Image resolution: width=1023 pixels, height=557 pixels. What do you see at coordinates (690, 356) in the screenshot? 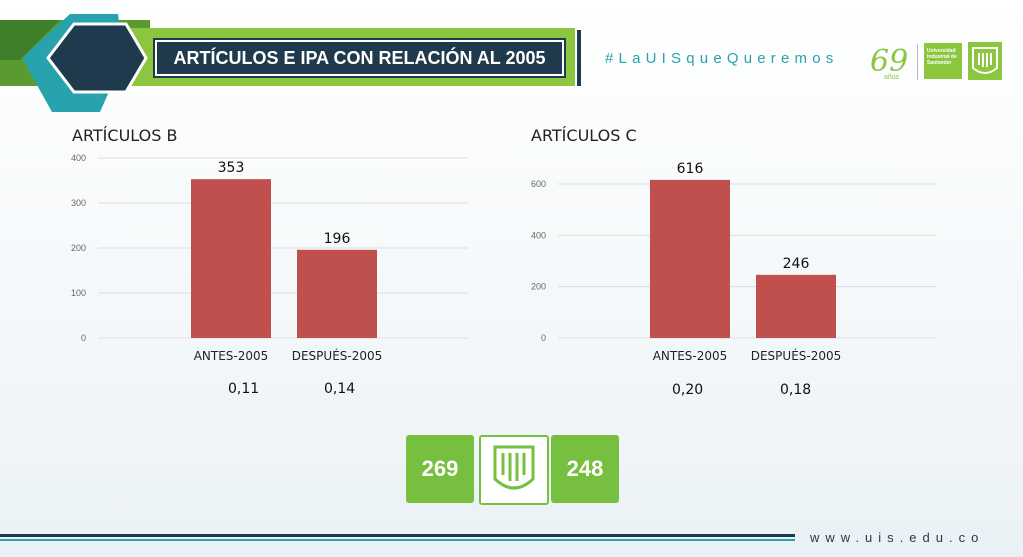
I see `chart-c-category-label: ANTES-2005` at bounding box center [690, 356].